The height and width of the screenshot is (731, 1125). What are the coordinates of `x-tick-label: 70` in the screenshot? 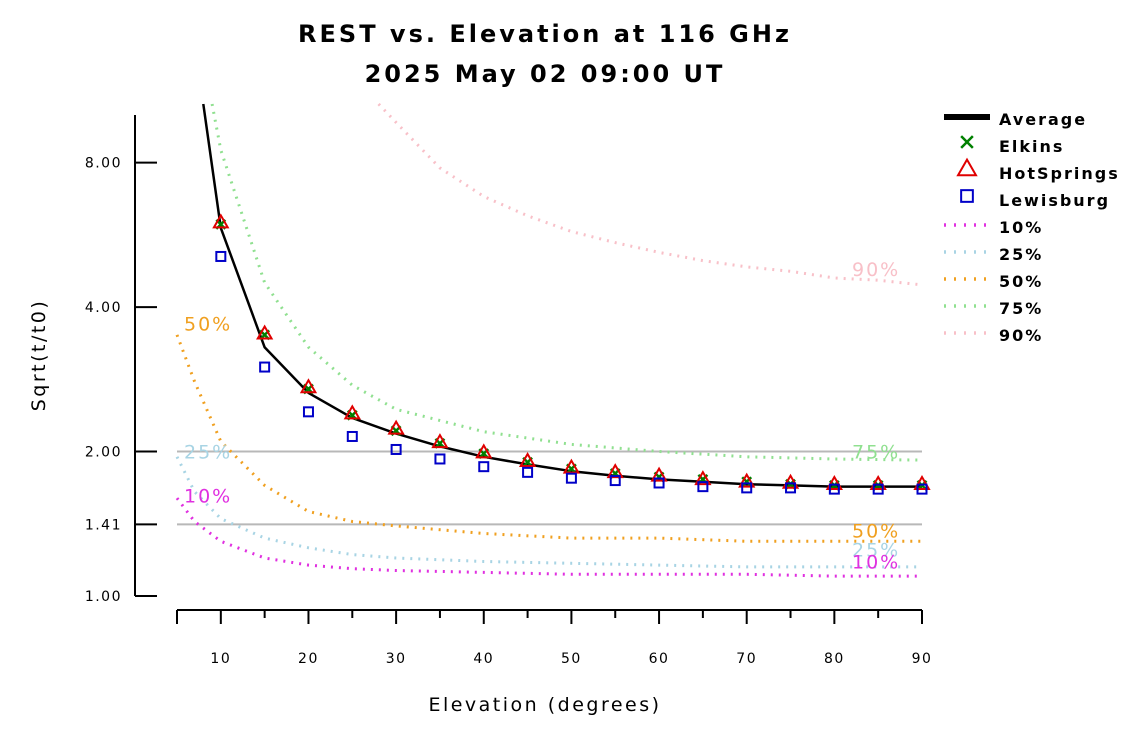 It's located at (746, 659).